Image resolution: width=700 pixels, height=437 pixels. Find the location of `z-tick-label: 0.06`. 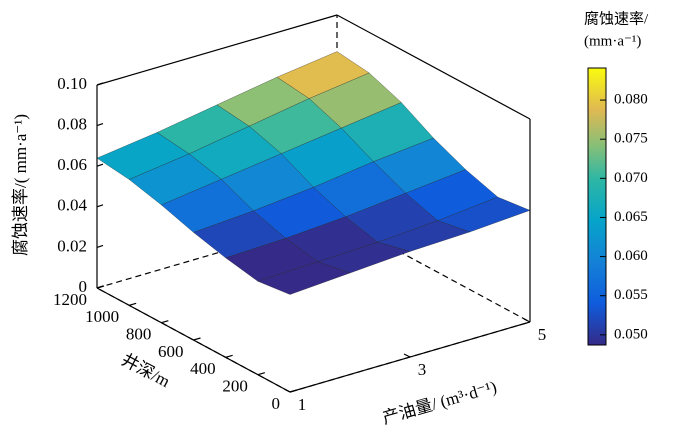

z-tick-label: 0.06 is located at coordinates (72, 164).